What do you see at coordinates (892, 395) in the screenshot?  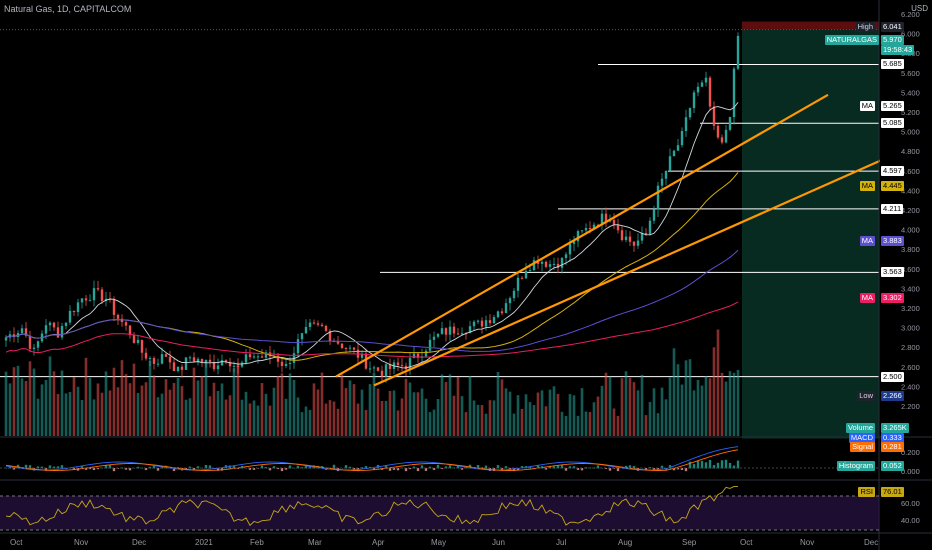 I see `low-value: 2.266` at bounding box center [892, 395].